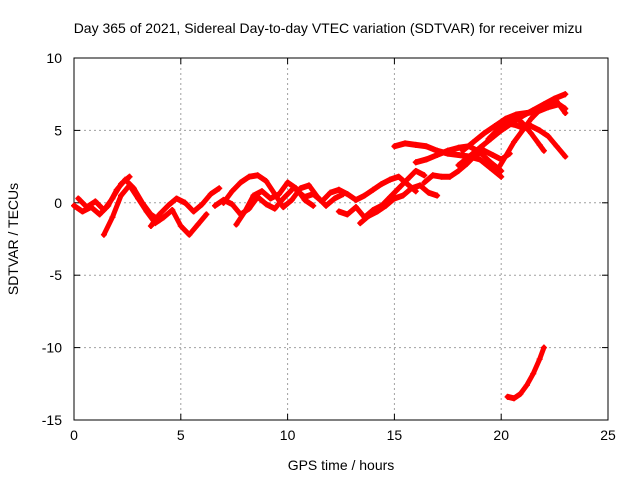 This screenshot has height=480, width=640. Describe the element at coordinates (395, 435) in the screenshot. I see `x-tick-label: 15` at that location.